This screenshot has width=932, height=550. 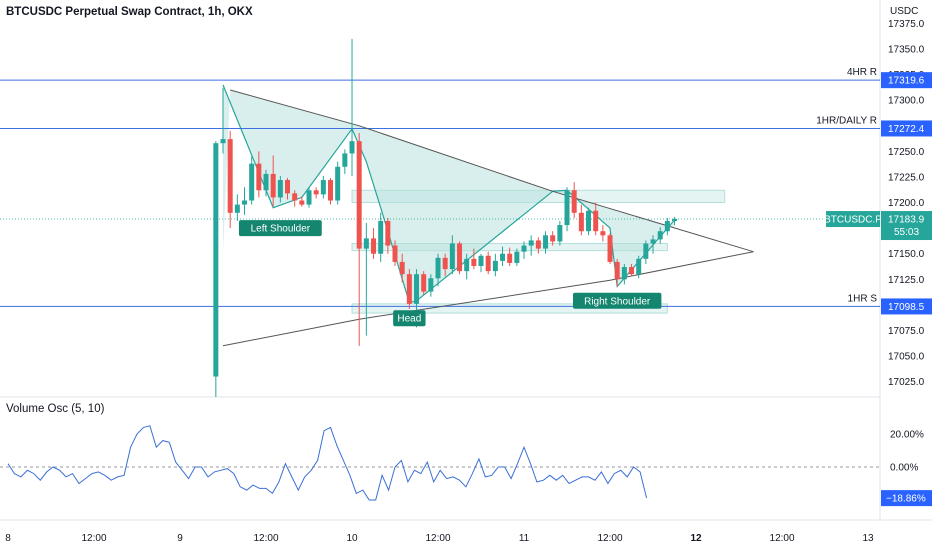 What do you see at coordinates (906, 226) in the screenshot?
I see `current-price-tag-bg` at bounding box center [906, 226].